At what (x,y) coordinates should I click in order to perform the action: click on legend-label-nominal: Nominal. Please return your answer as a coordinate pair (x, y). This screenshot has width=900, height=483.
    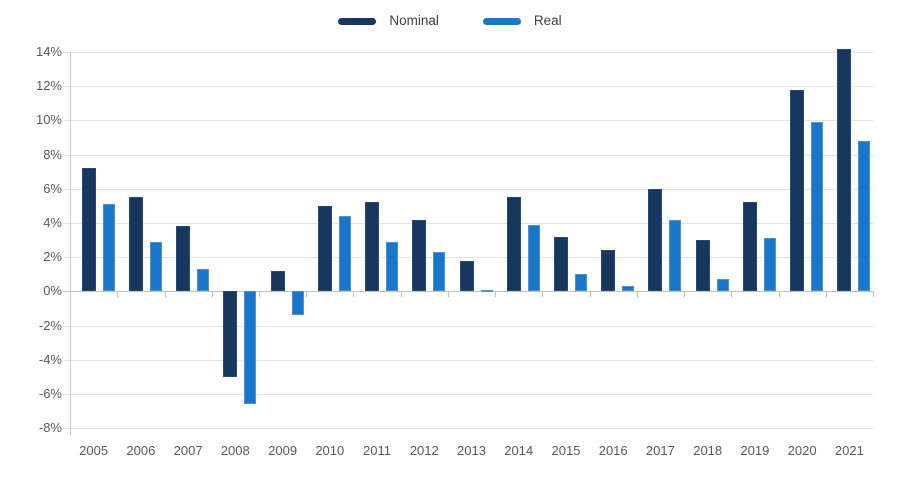
    Looking at the image, I should click on (414, 20).